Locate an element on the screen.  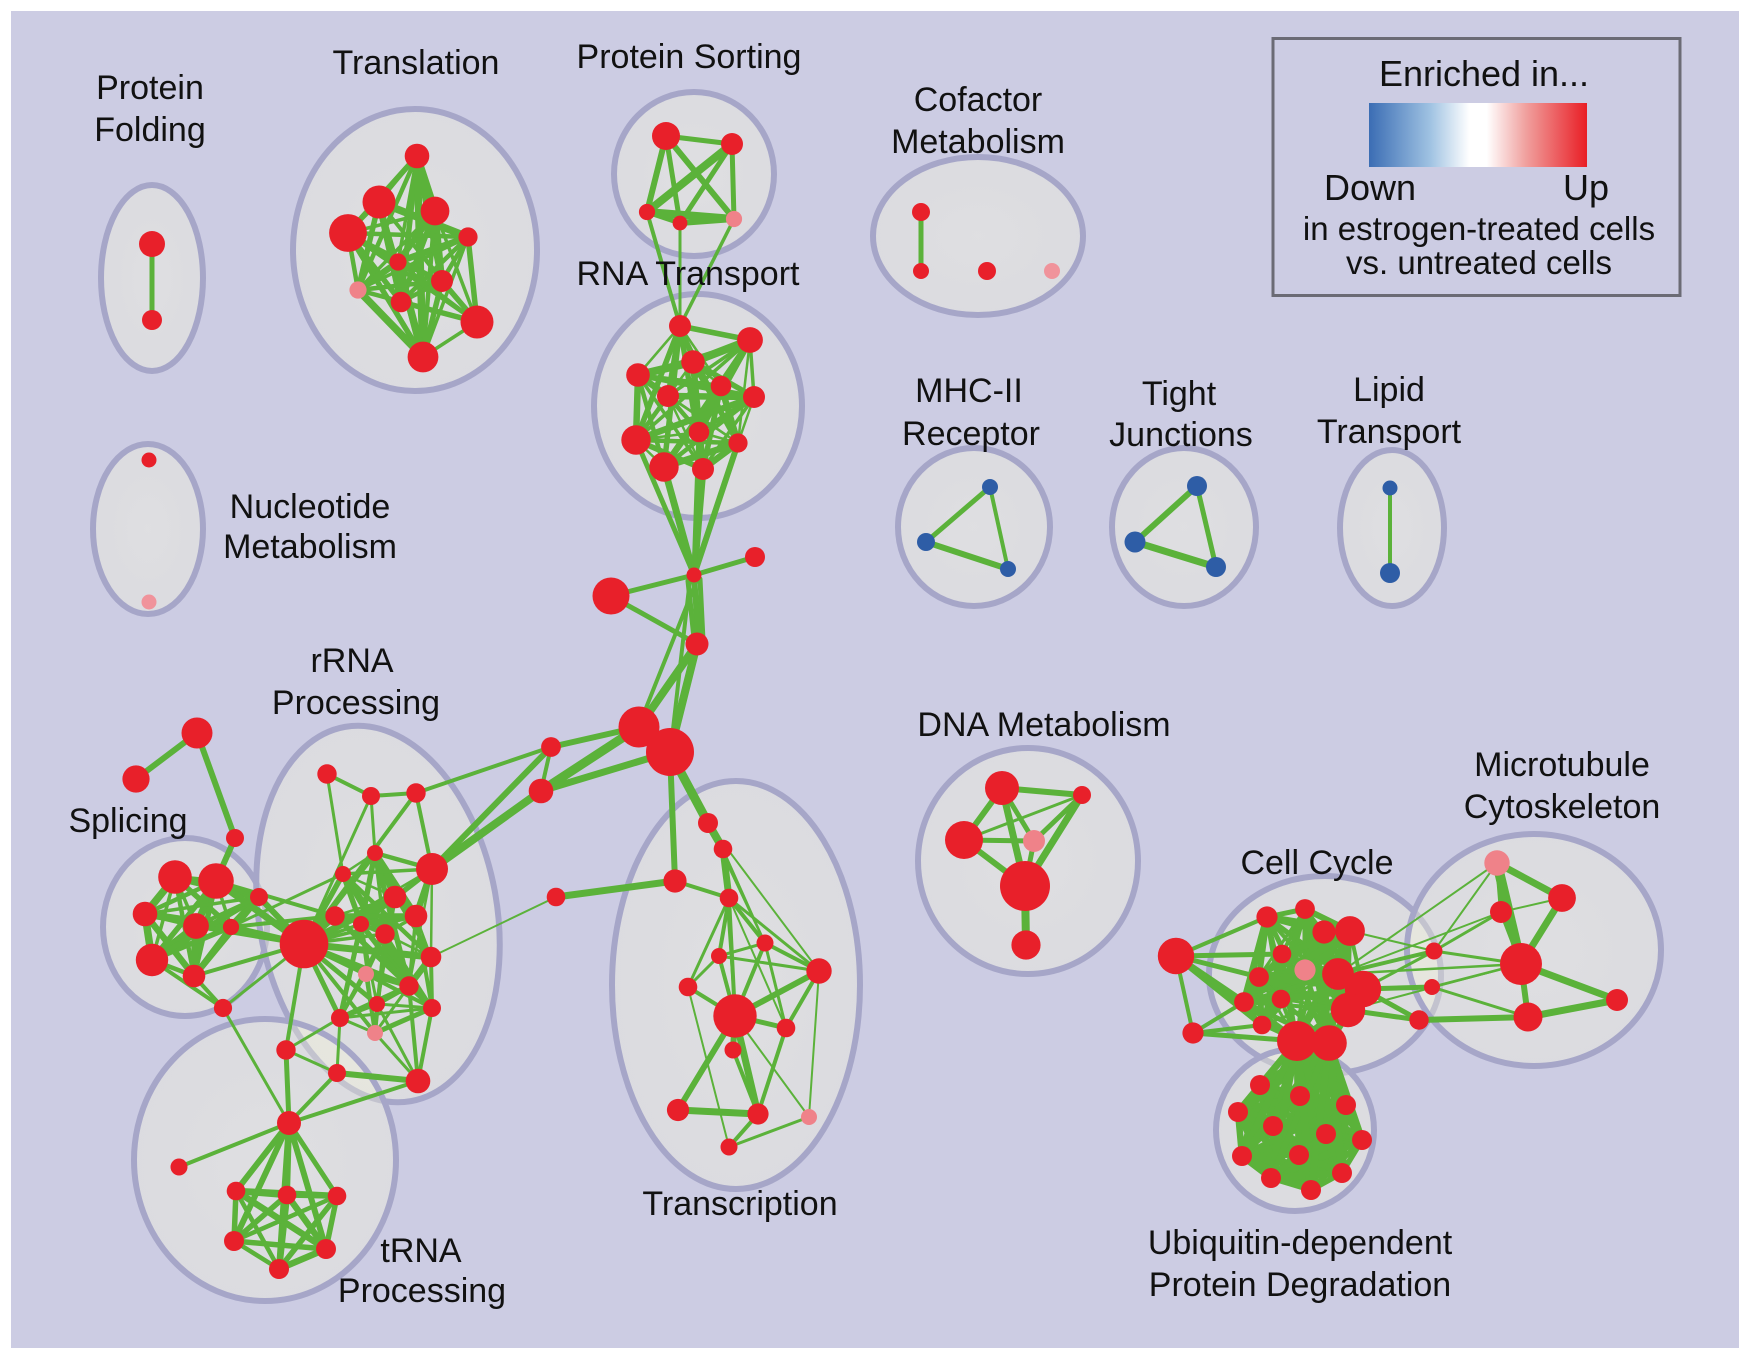
svg-text: Microtubule is located at coordinates (1562, 765).